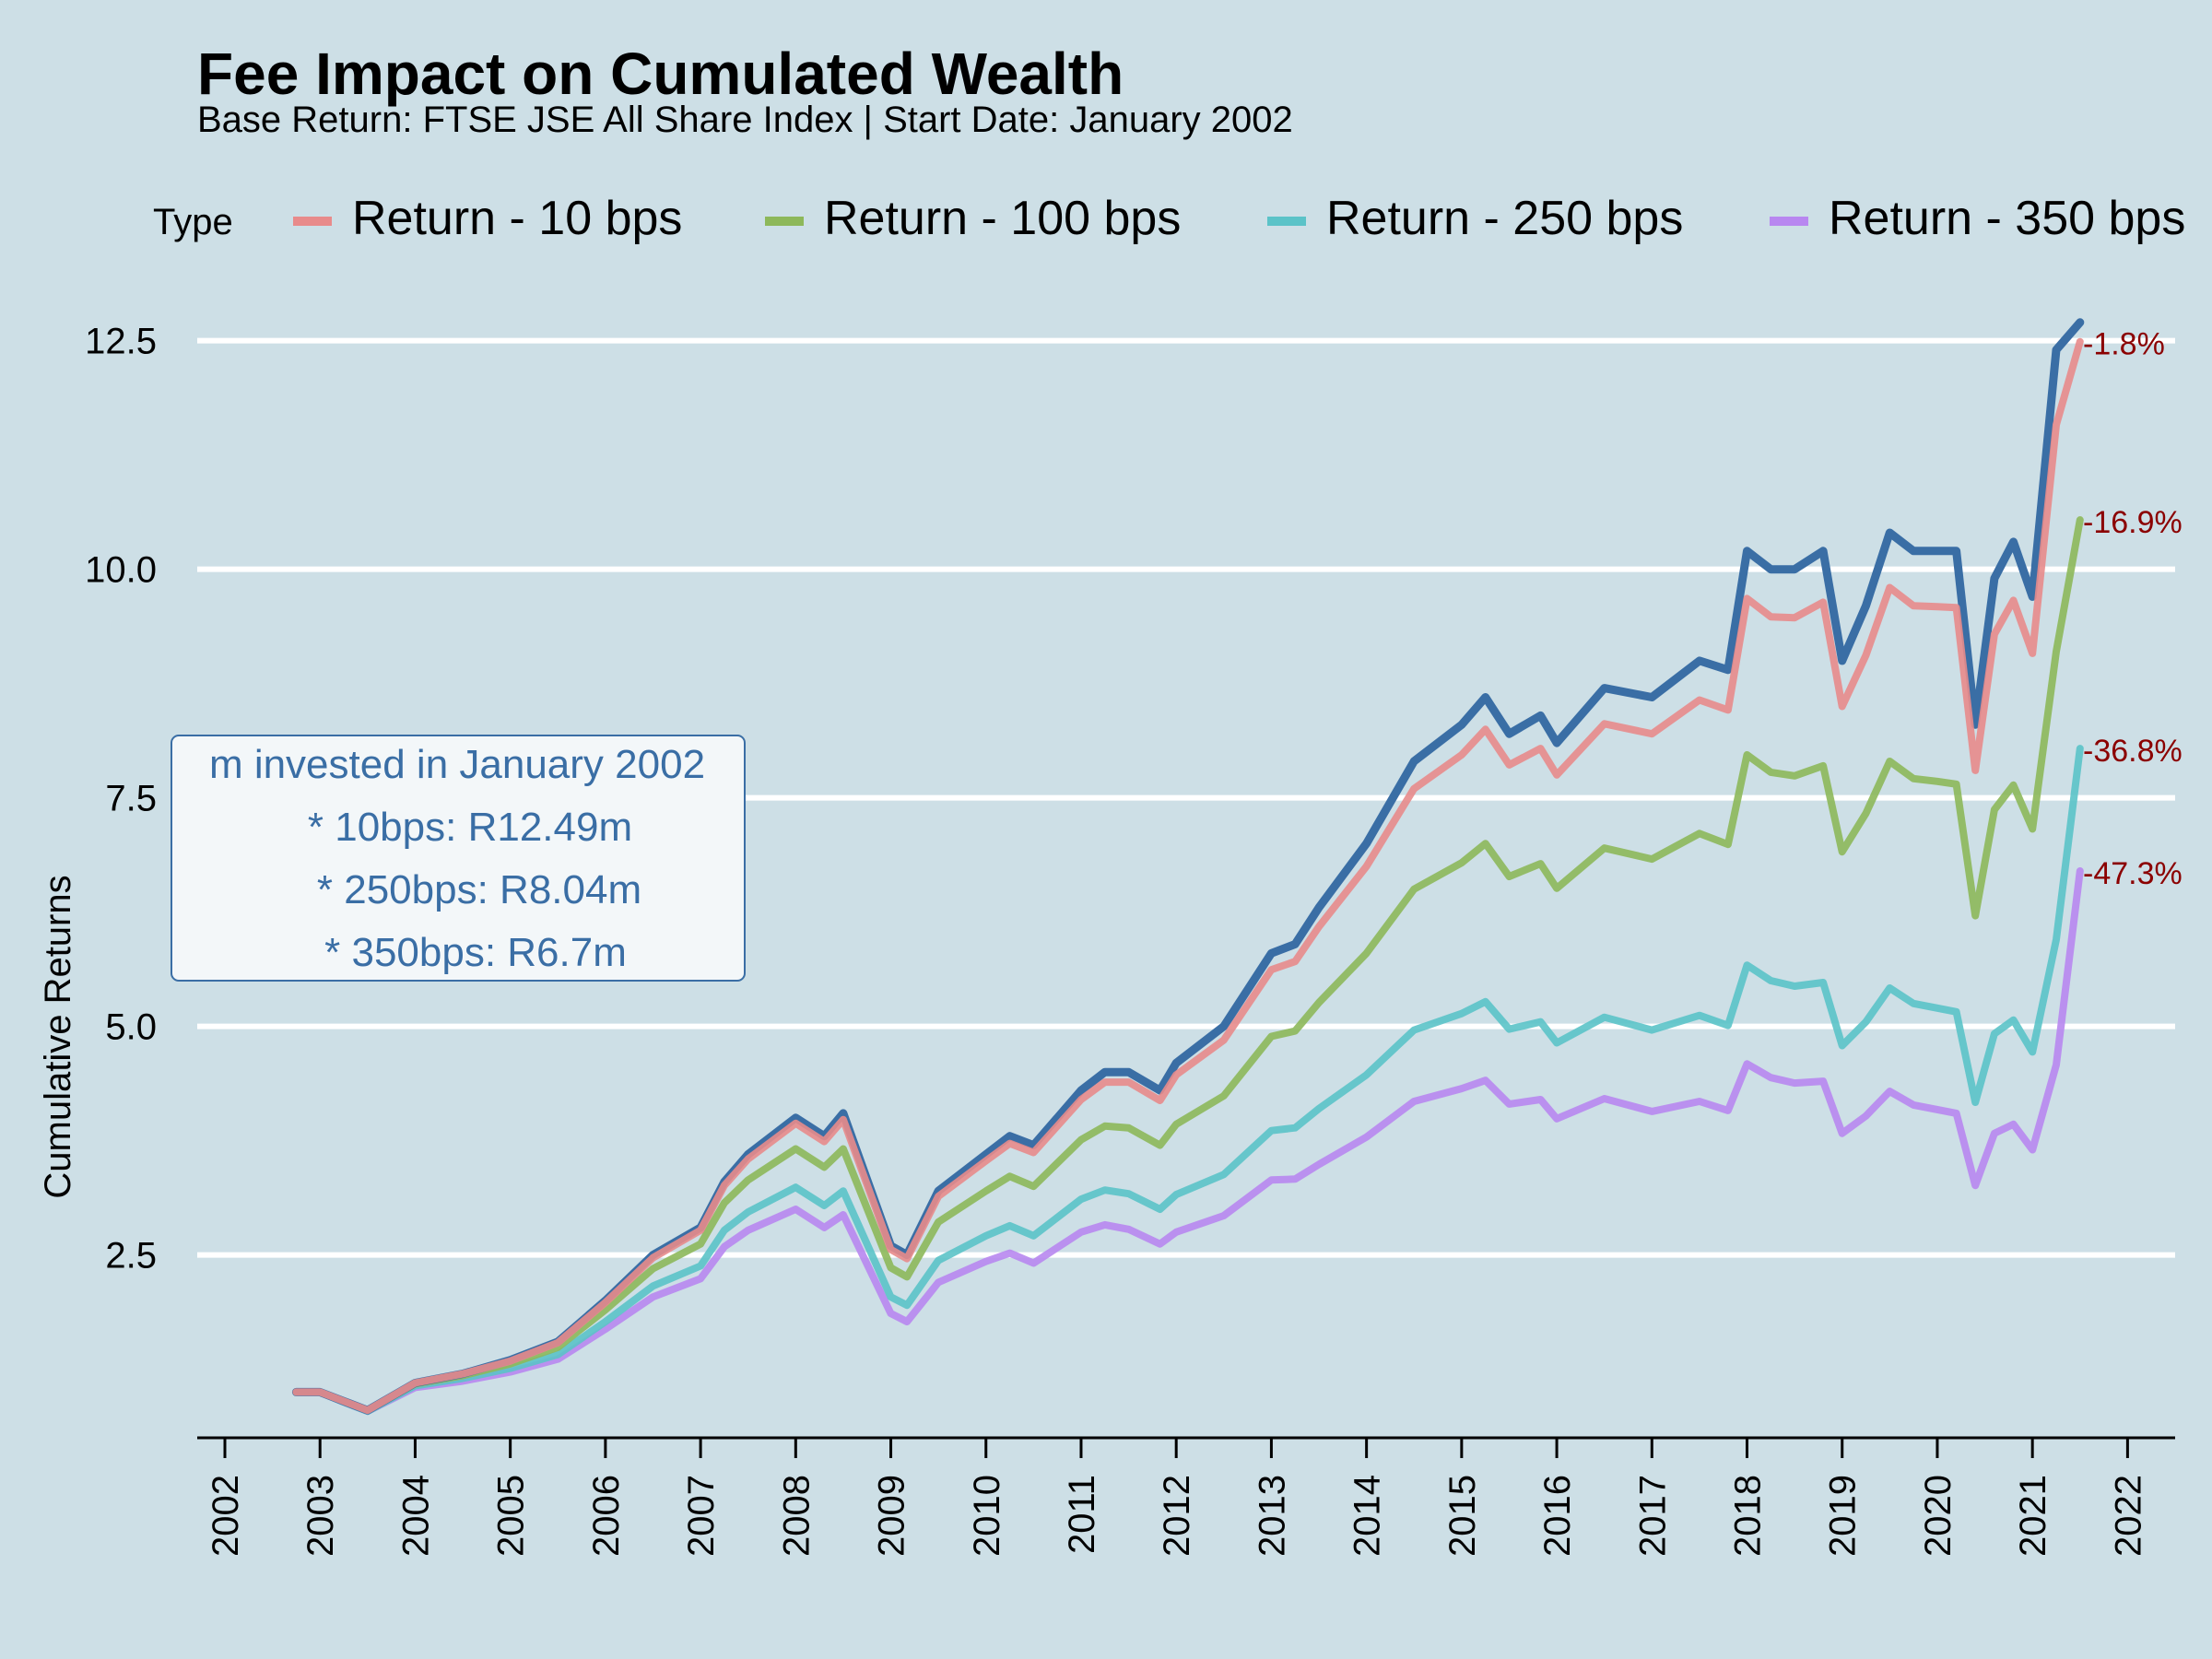 The image size is (2212, 1659). Describe the element at coordinates (470, 827) in the screenshot. I see `annotation-line: * 10bps: R12.49m` at that location.